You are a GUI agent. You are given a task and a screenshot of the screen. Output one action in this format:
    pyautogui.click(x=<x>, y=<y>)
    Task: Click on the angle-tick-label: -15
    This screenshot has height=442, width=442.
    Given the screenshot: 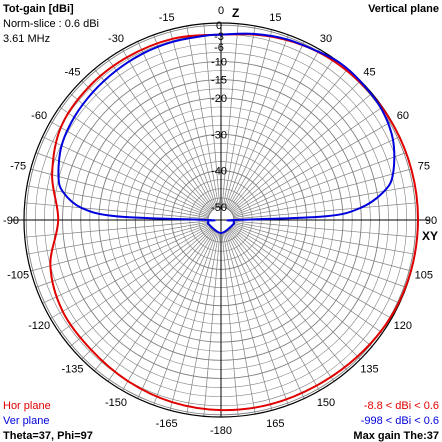 What is the action you would take?
    pyautogui.click(x=167, y=18)
    